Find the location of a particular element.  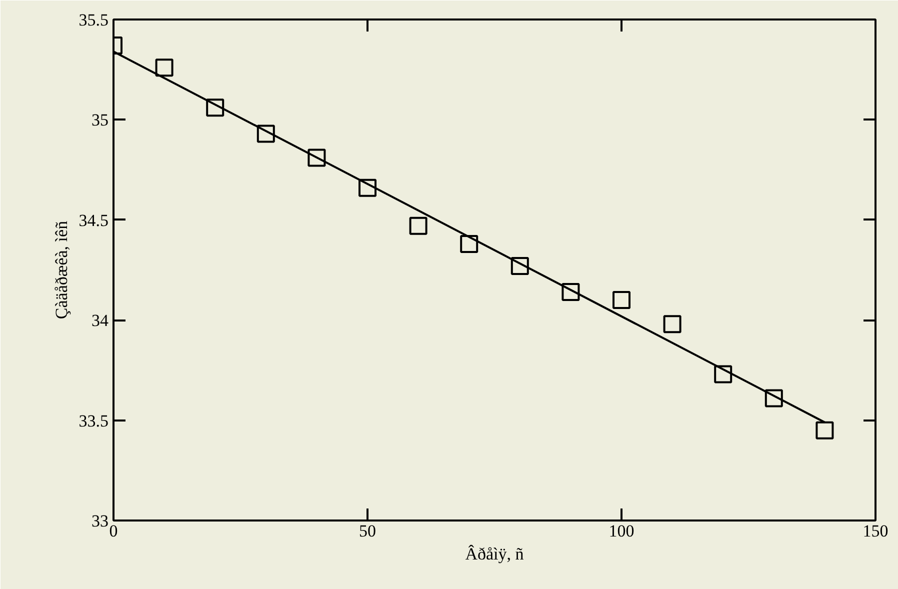

y-tick-label: 35.5 is located at coordinates (93, 20).